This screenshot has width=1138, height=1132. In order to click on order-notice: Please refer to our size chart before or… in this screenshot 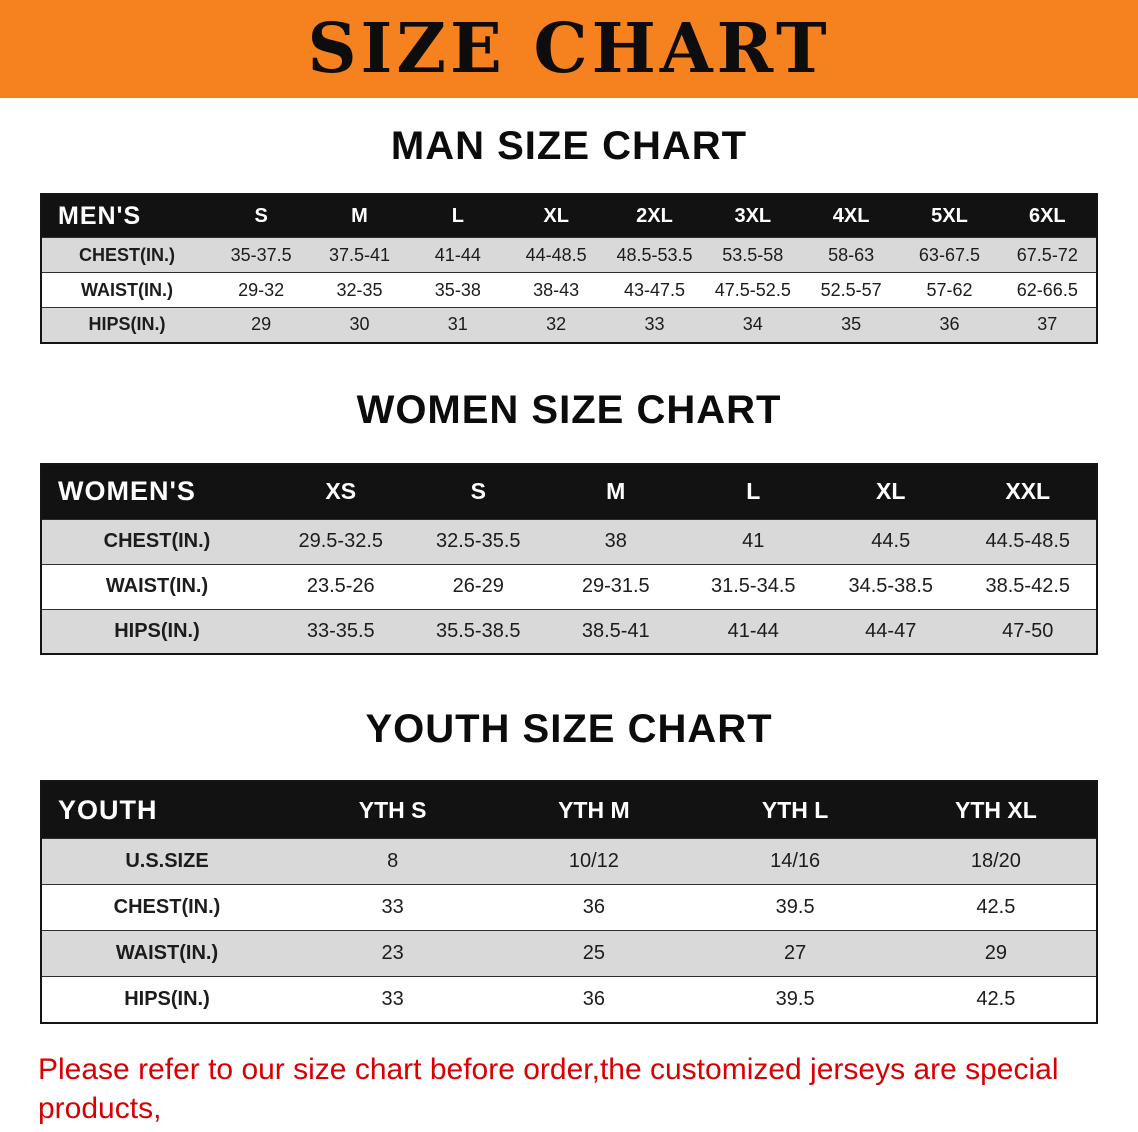, I will do `click(569, 1091)`.